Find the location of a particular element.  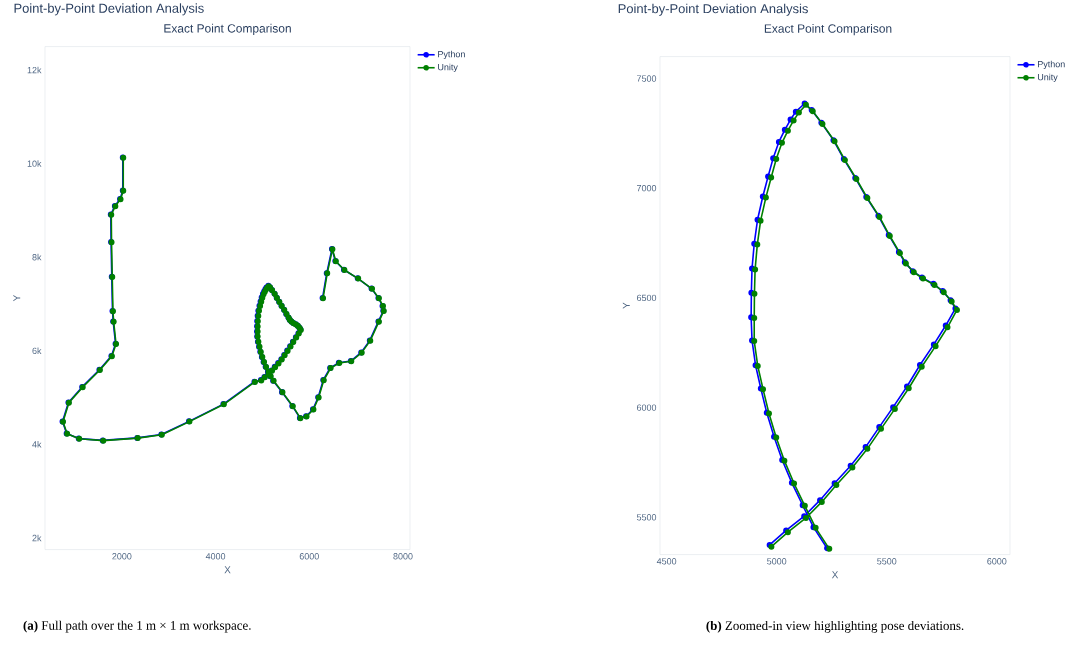

y-tick-label: 7500 is located at coordinates (647, 78).